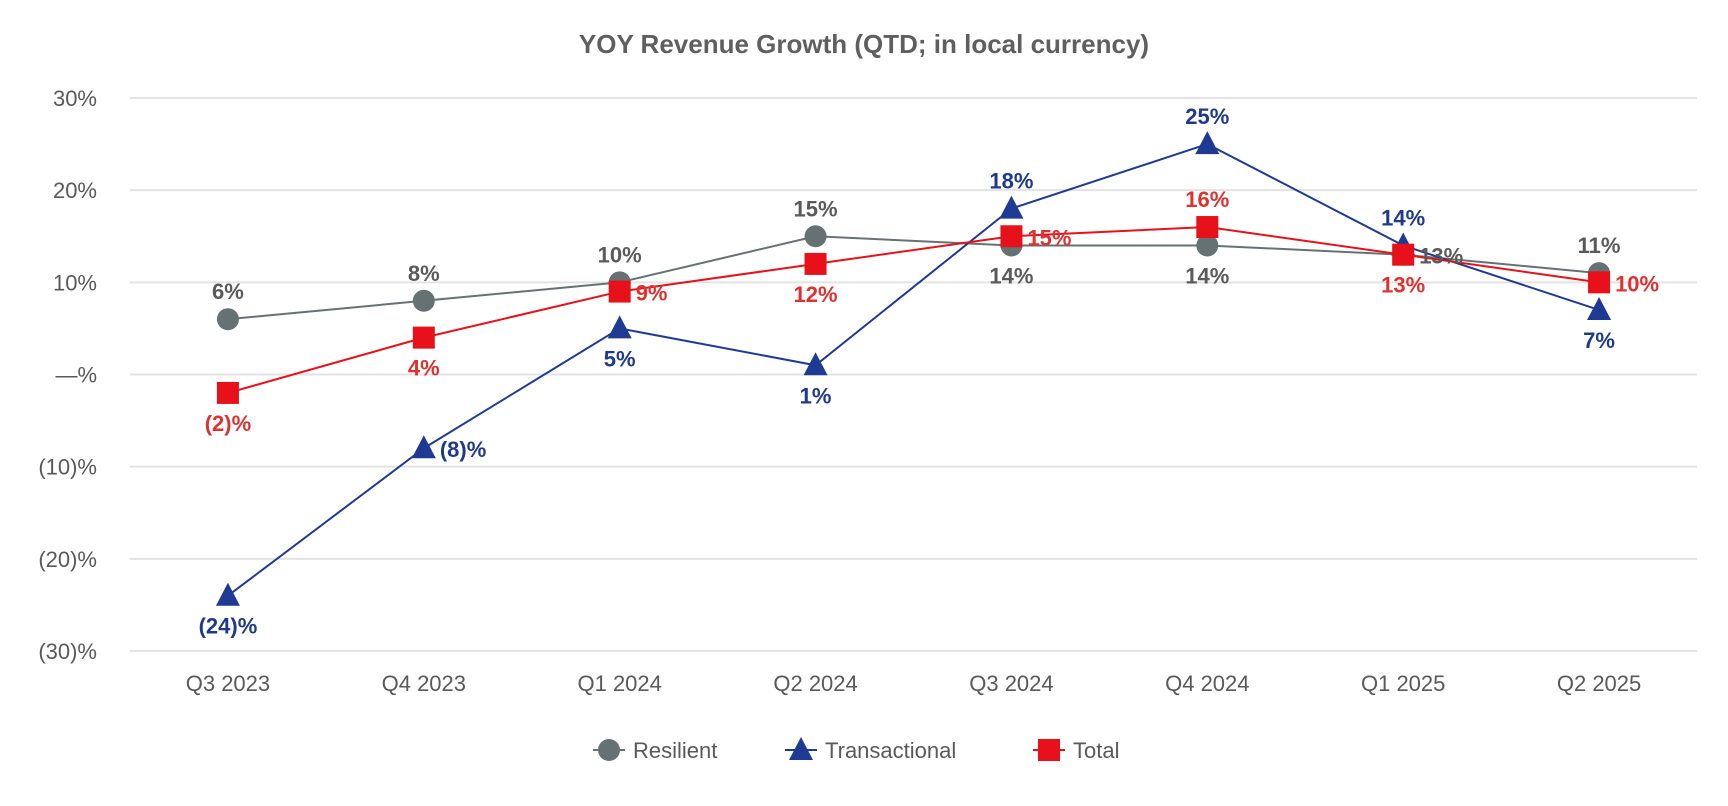  What do you see at coordinates (816, 395) in the screenshot?
I see `data-label: 1%` at bounding box center [816, 395].